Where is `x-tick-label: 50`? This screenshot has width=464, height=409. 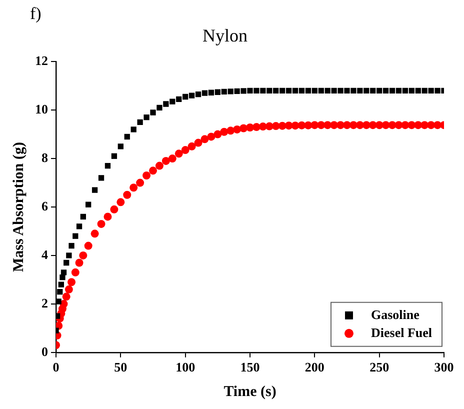
x-tick-label: 50 is located at coordinates (121, 367).